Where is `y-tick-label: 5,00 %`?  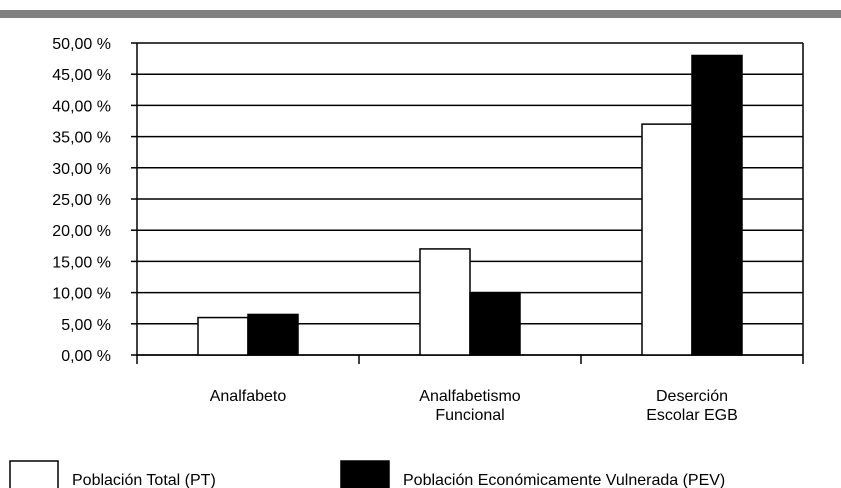
y-tick-label: 5,00 % is located at coordinates (86, 325).